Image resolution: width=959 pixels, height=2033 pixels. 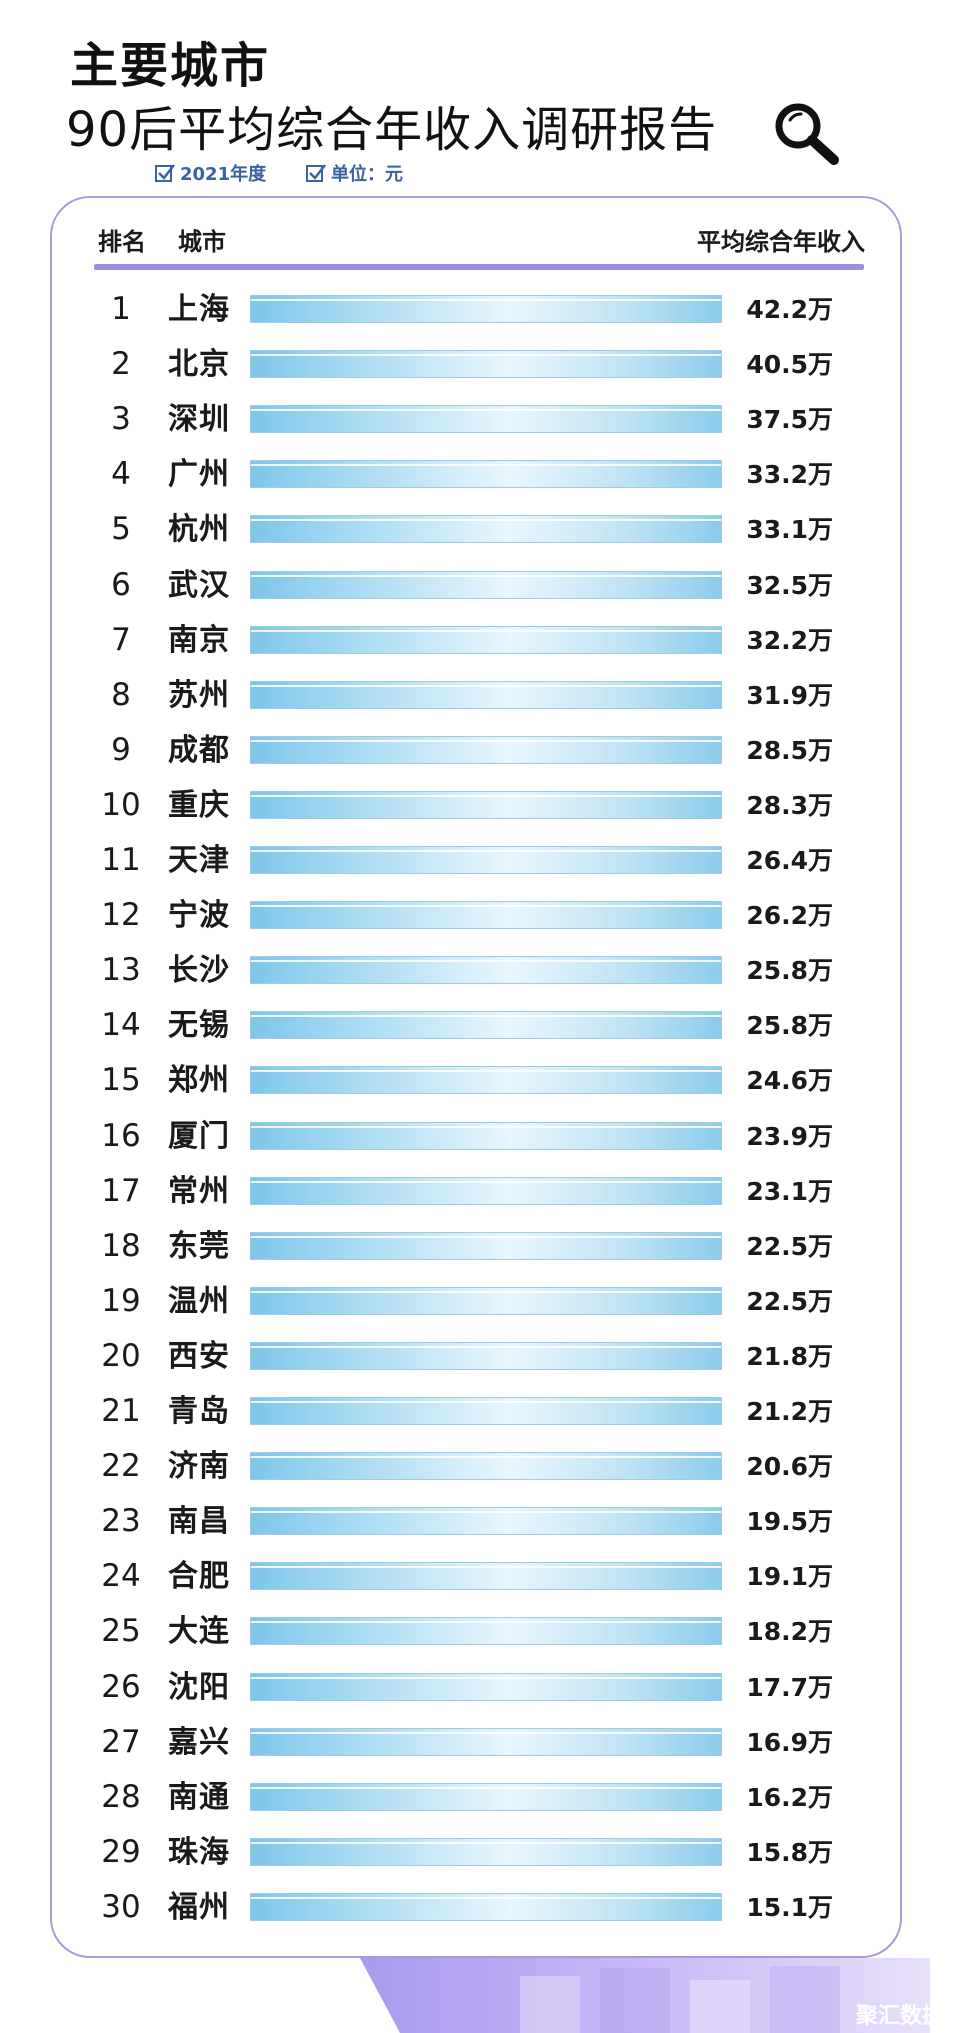 I want to click on city-label: 济南, so click(x=199, y=1467).